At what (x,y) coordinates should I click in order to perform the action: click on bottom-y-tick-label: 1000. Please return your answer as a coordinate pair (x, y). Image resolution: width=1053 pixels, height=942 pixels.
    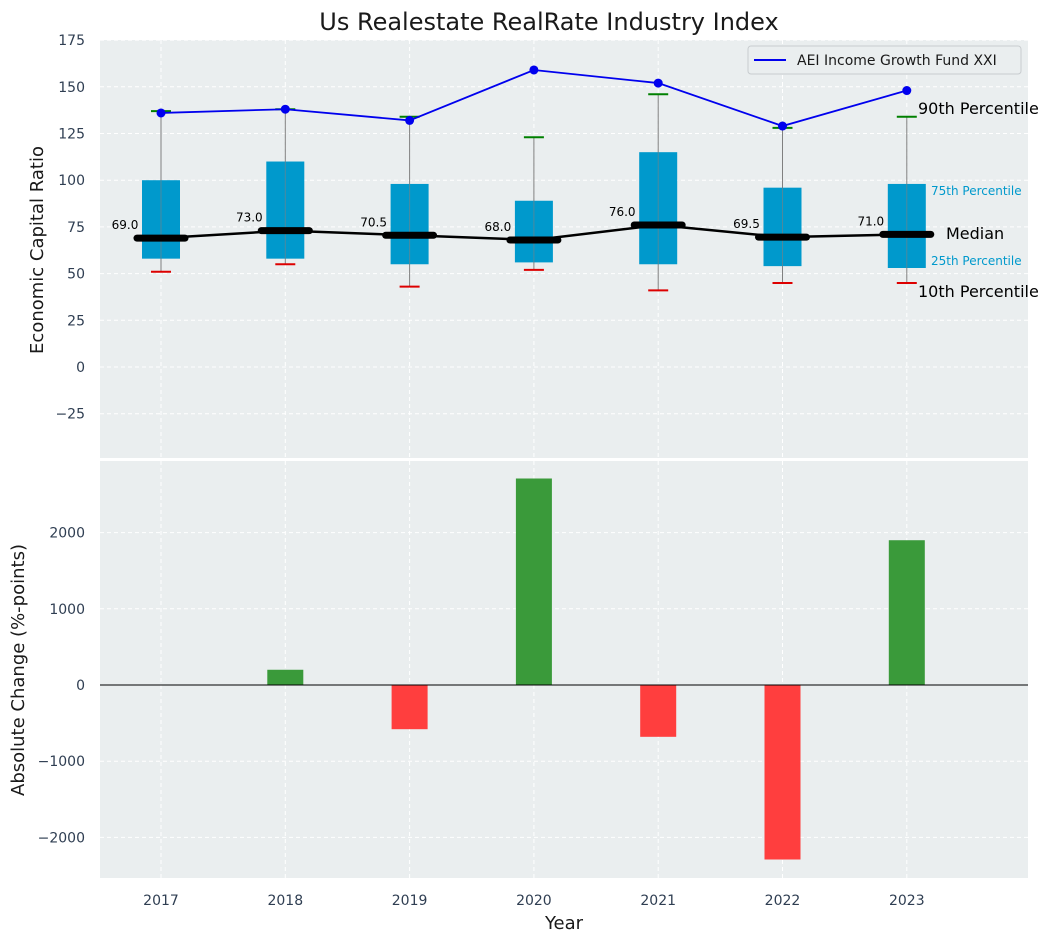
    Looking at the image, I should click on (67, 610).